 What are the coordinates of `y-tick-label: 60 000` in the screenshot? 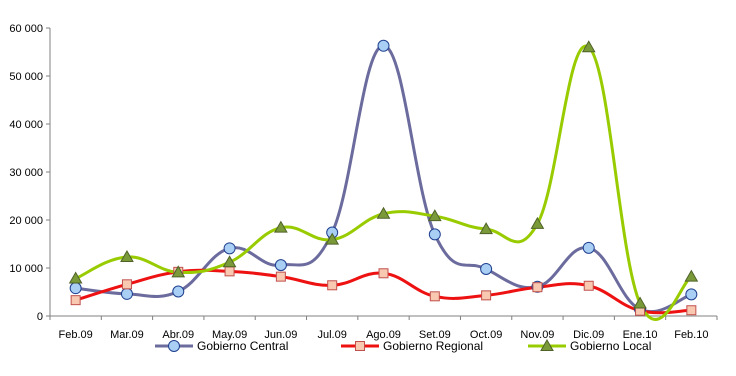 It's located at (26, 29).